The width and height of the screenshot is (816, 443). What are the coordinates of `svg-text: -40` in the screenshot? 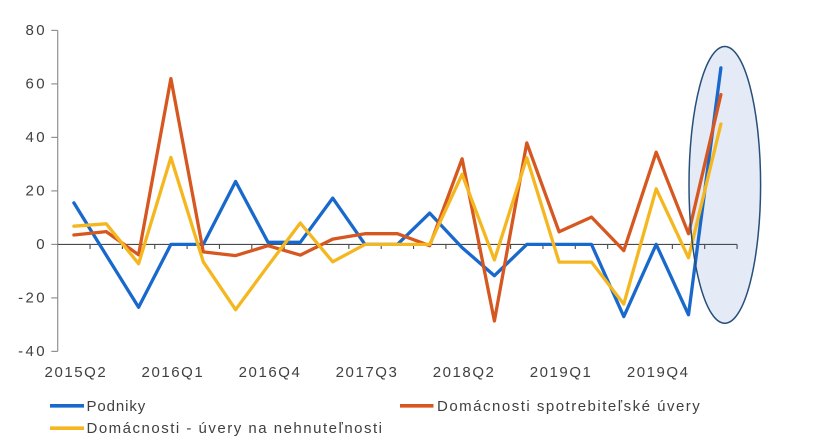 It's located at (32, 351).